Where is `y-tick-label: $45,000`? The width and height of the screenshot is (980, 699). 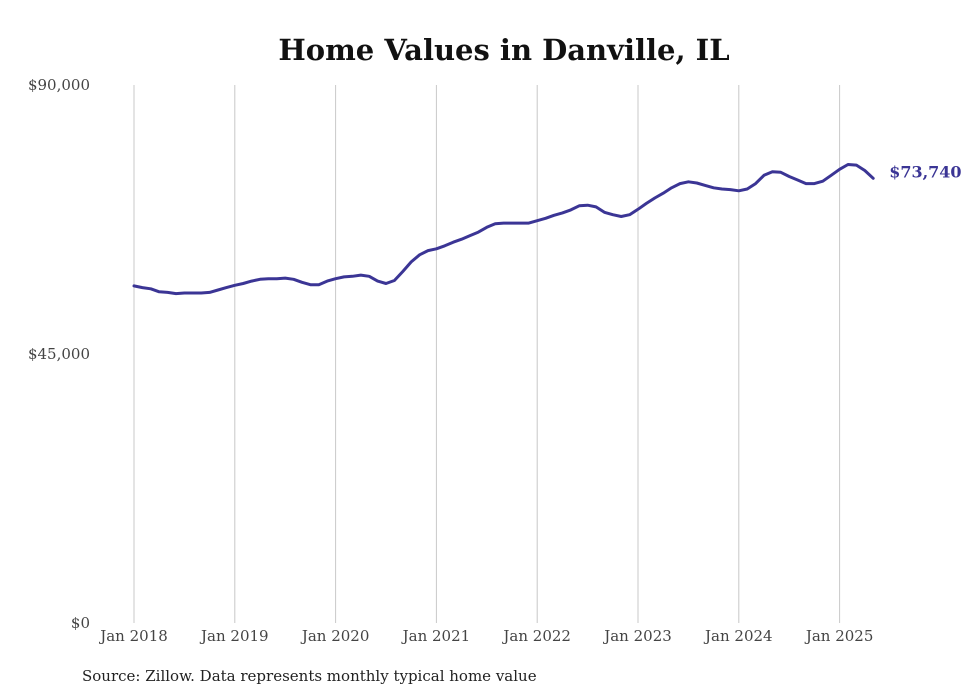
y-tick-label: $45,000 is located at coordinates (59, 354).